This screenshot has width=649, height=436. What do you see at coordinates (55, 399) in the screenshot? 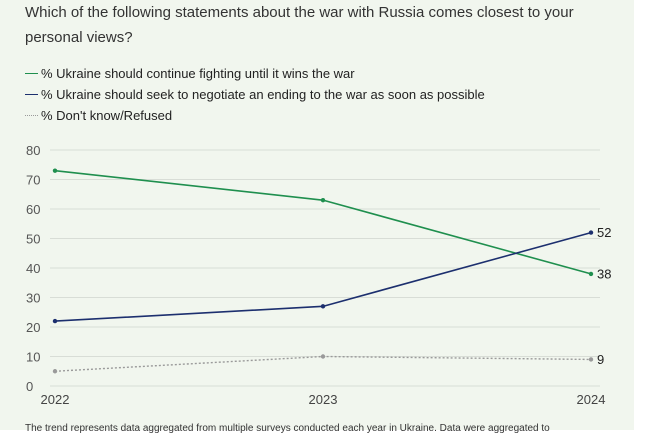
I see `x-tick-label-2022: 2022` at bounding box center [55, 399].